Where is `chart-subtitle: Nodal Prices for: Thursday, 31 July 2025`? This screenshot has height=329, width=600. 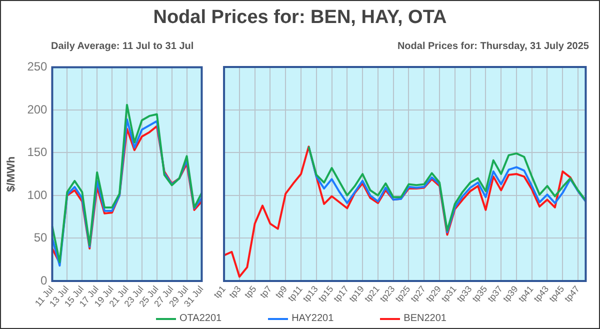
chart-subtitle: Nodal Prices for: Thursday, 31 July 2025 is located at coordinates (493, 47).